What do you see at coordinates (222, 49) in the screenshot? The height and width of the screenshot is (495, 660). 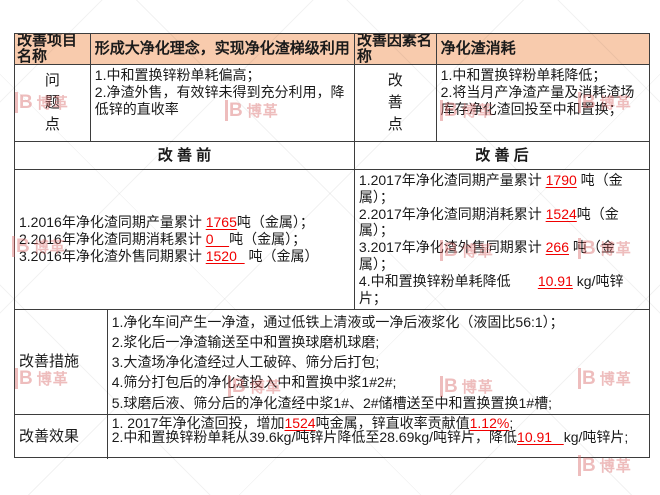 I see `project-name-value: 形成大净化理念，实现净化渣梯级利用` at bounding box center [222, 49].